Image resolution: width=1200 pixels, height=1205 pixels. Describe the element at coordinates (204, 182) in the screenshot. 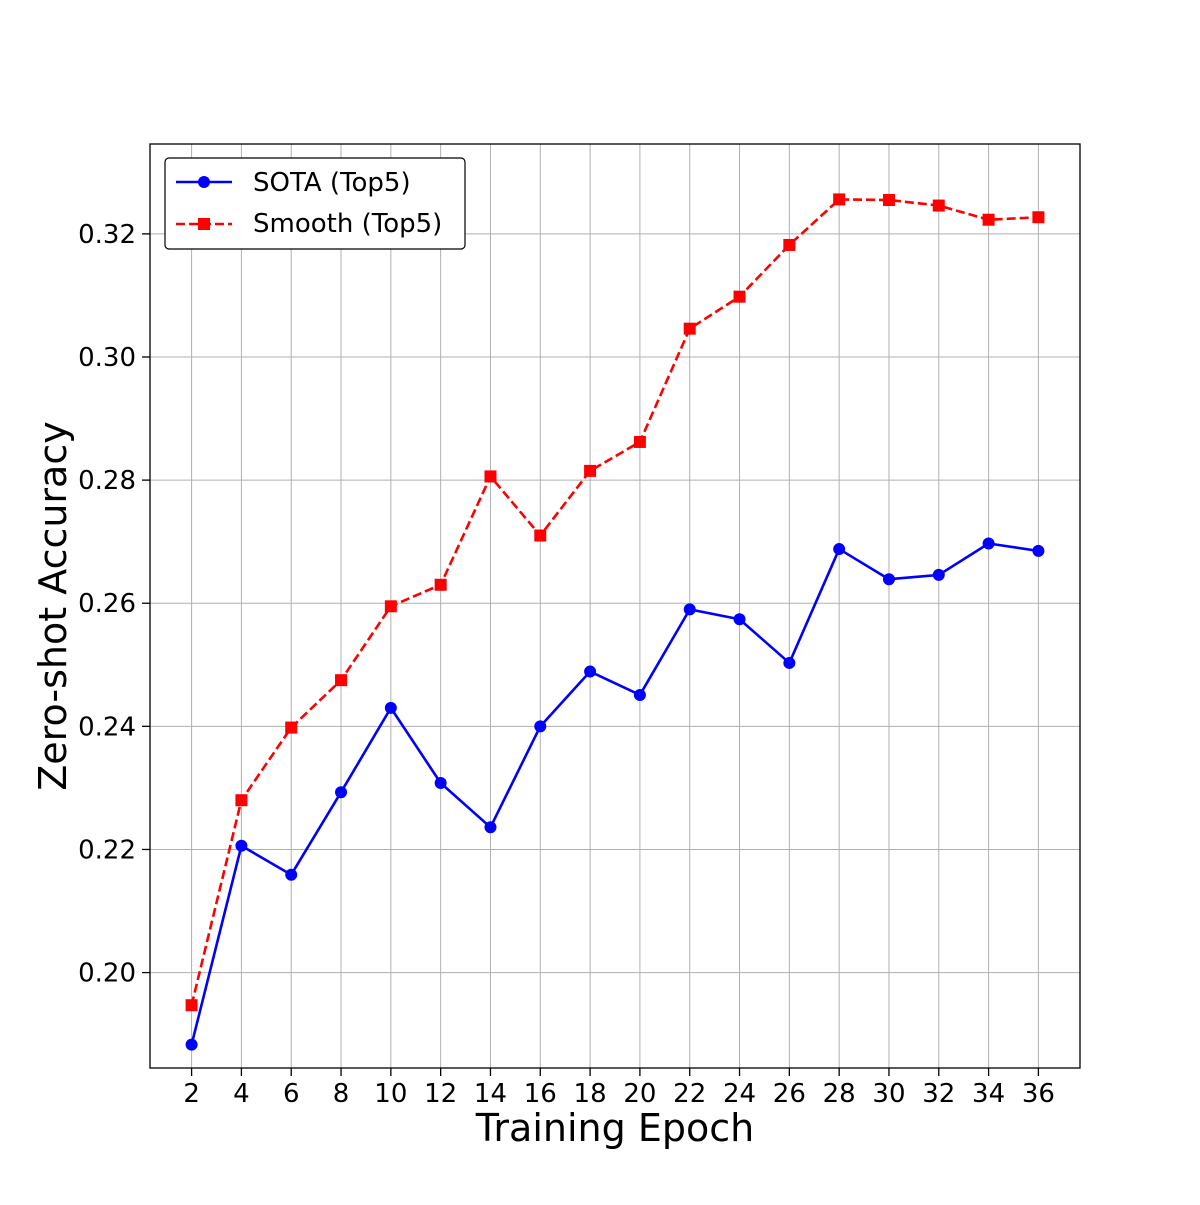

I see `legend-marker-sota` at that location.